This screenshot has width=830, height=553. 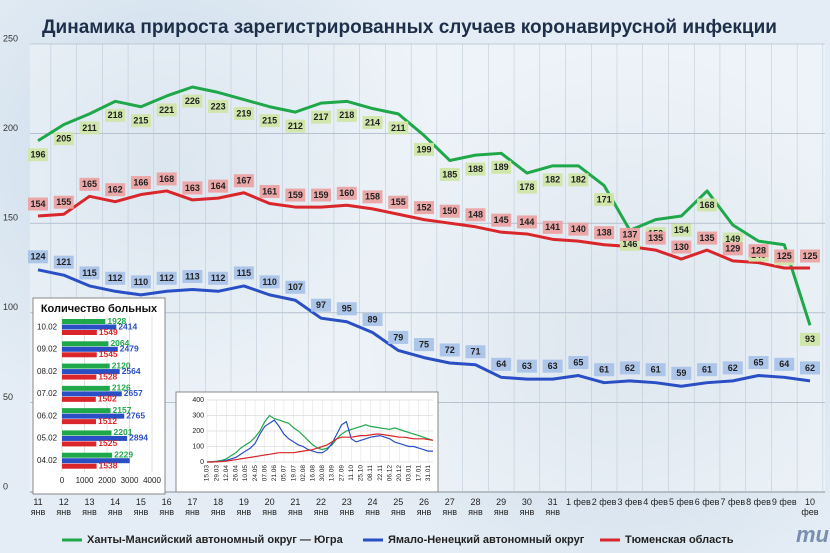 I want to click on y-tick-label: 50, so click(x=8, y=397).